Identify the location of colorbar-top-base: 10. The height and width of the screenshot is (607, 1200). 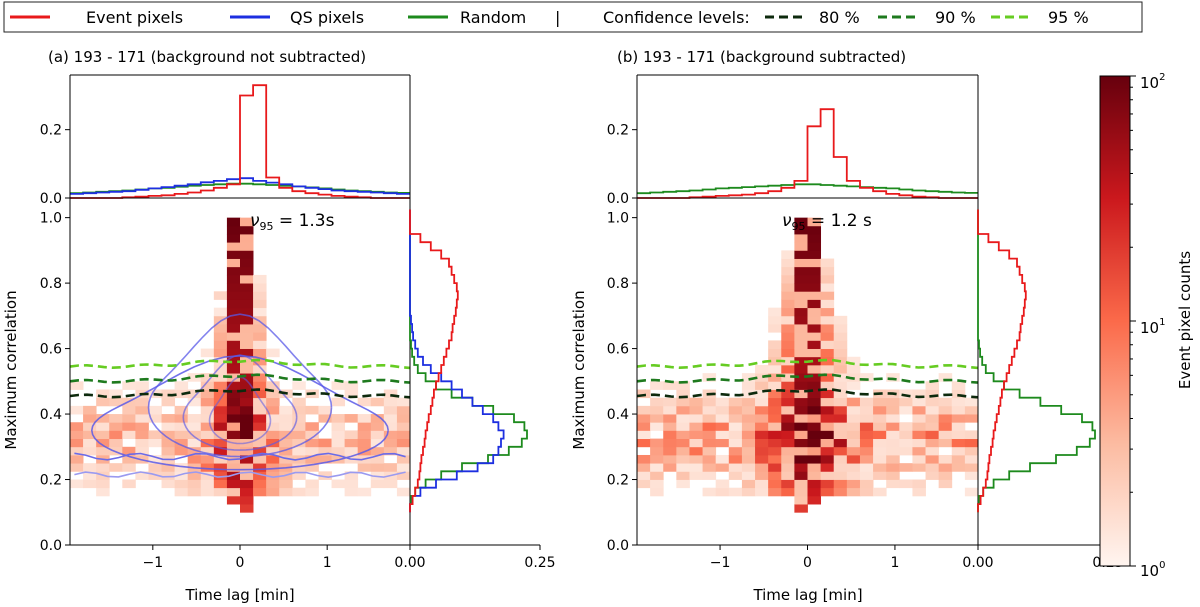
(1149, 83).